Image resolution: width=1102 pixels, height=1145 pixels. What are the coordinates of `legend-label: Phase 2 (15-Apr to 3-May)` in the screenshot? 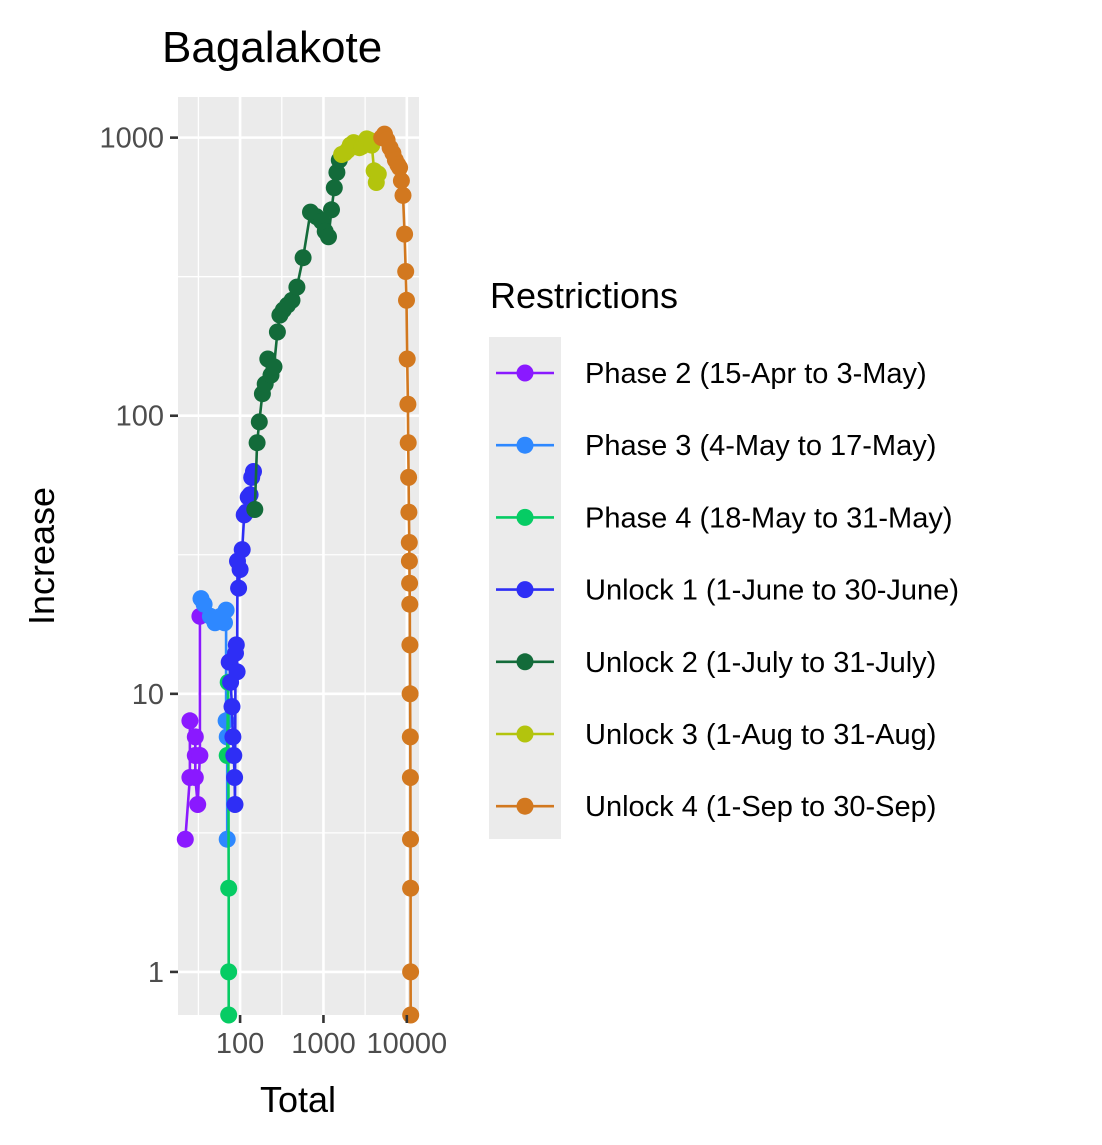 It's located at (756, 374).